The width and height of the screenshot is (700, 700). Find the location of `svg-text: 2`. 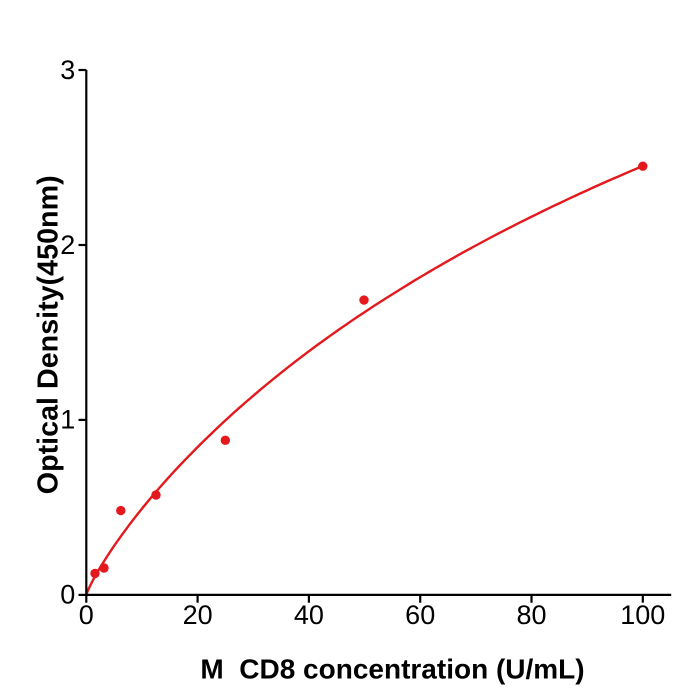

svg-text: 2 is located at coordinates (67, 245).